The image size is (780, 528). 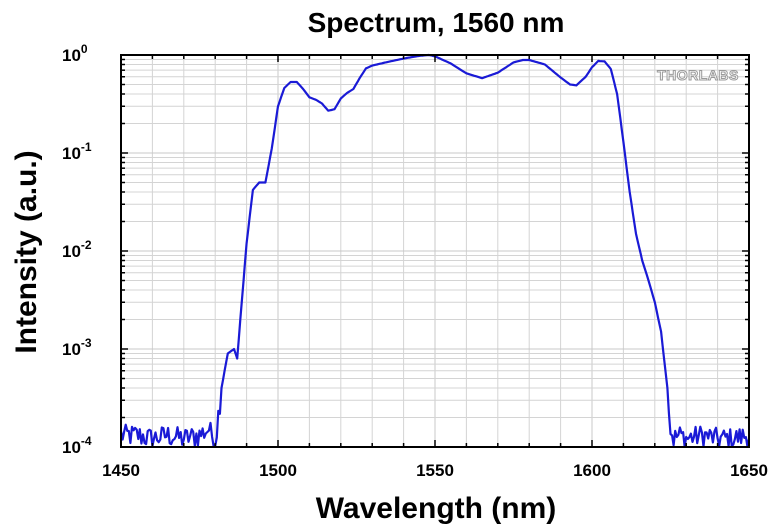 What do you see at coordinates (436, 22) in the screenshot?
I see `chart-title: Spectrum, 1560 nm` at bounding box center [436, 22].